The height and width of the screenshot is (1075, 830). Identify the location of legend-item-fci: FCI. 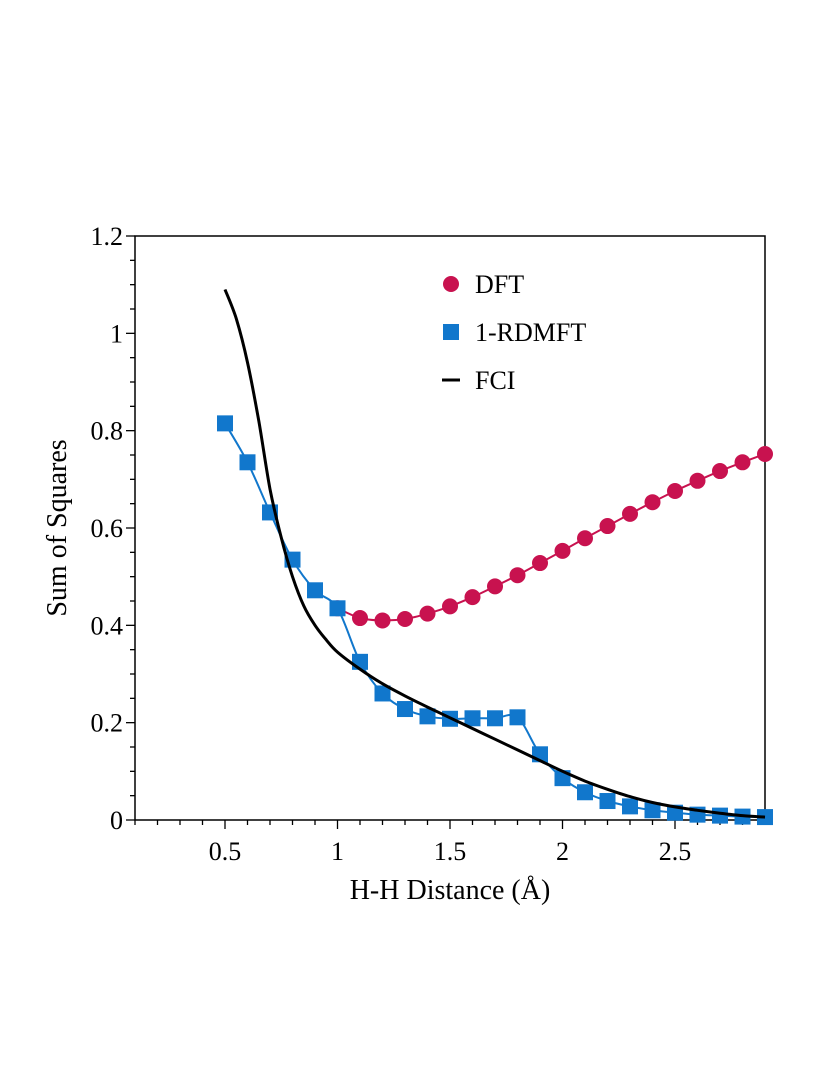
(478, 380).